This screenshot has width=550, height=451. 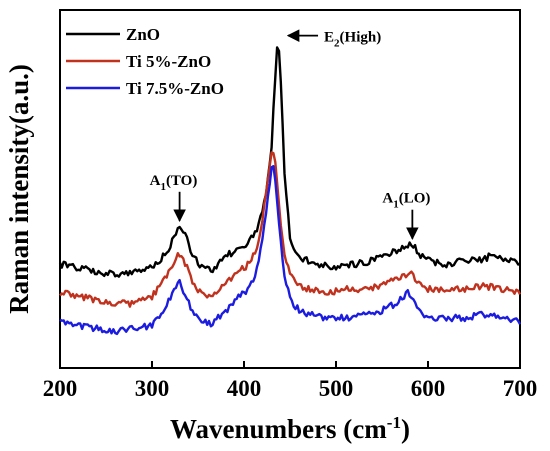 What do you see at coordinates (406, 201) in the screenshot?
I see `annotation-label: A1(LO)` at bounding box center [406, 201].